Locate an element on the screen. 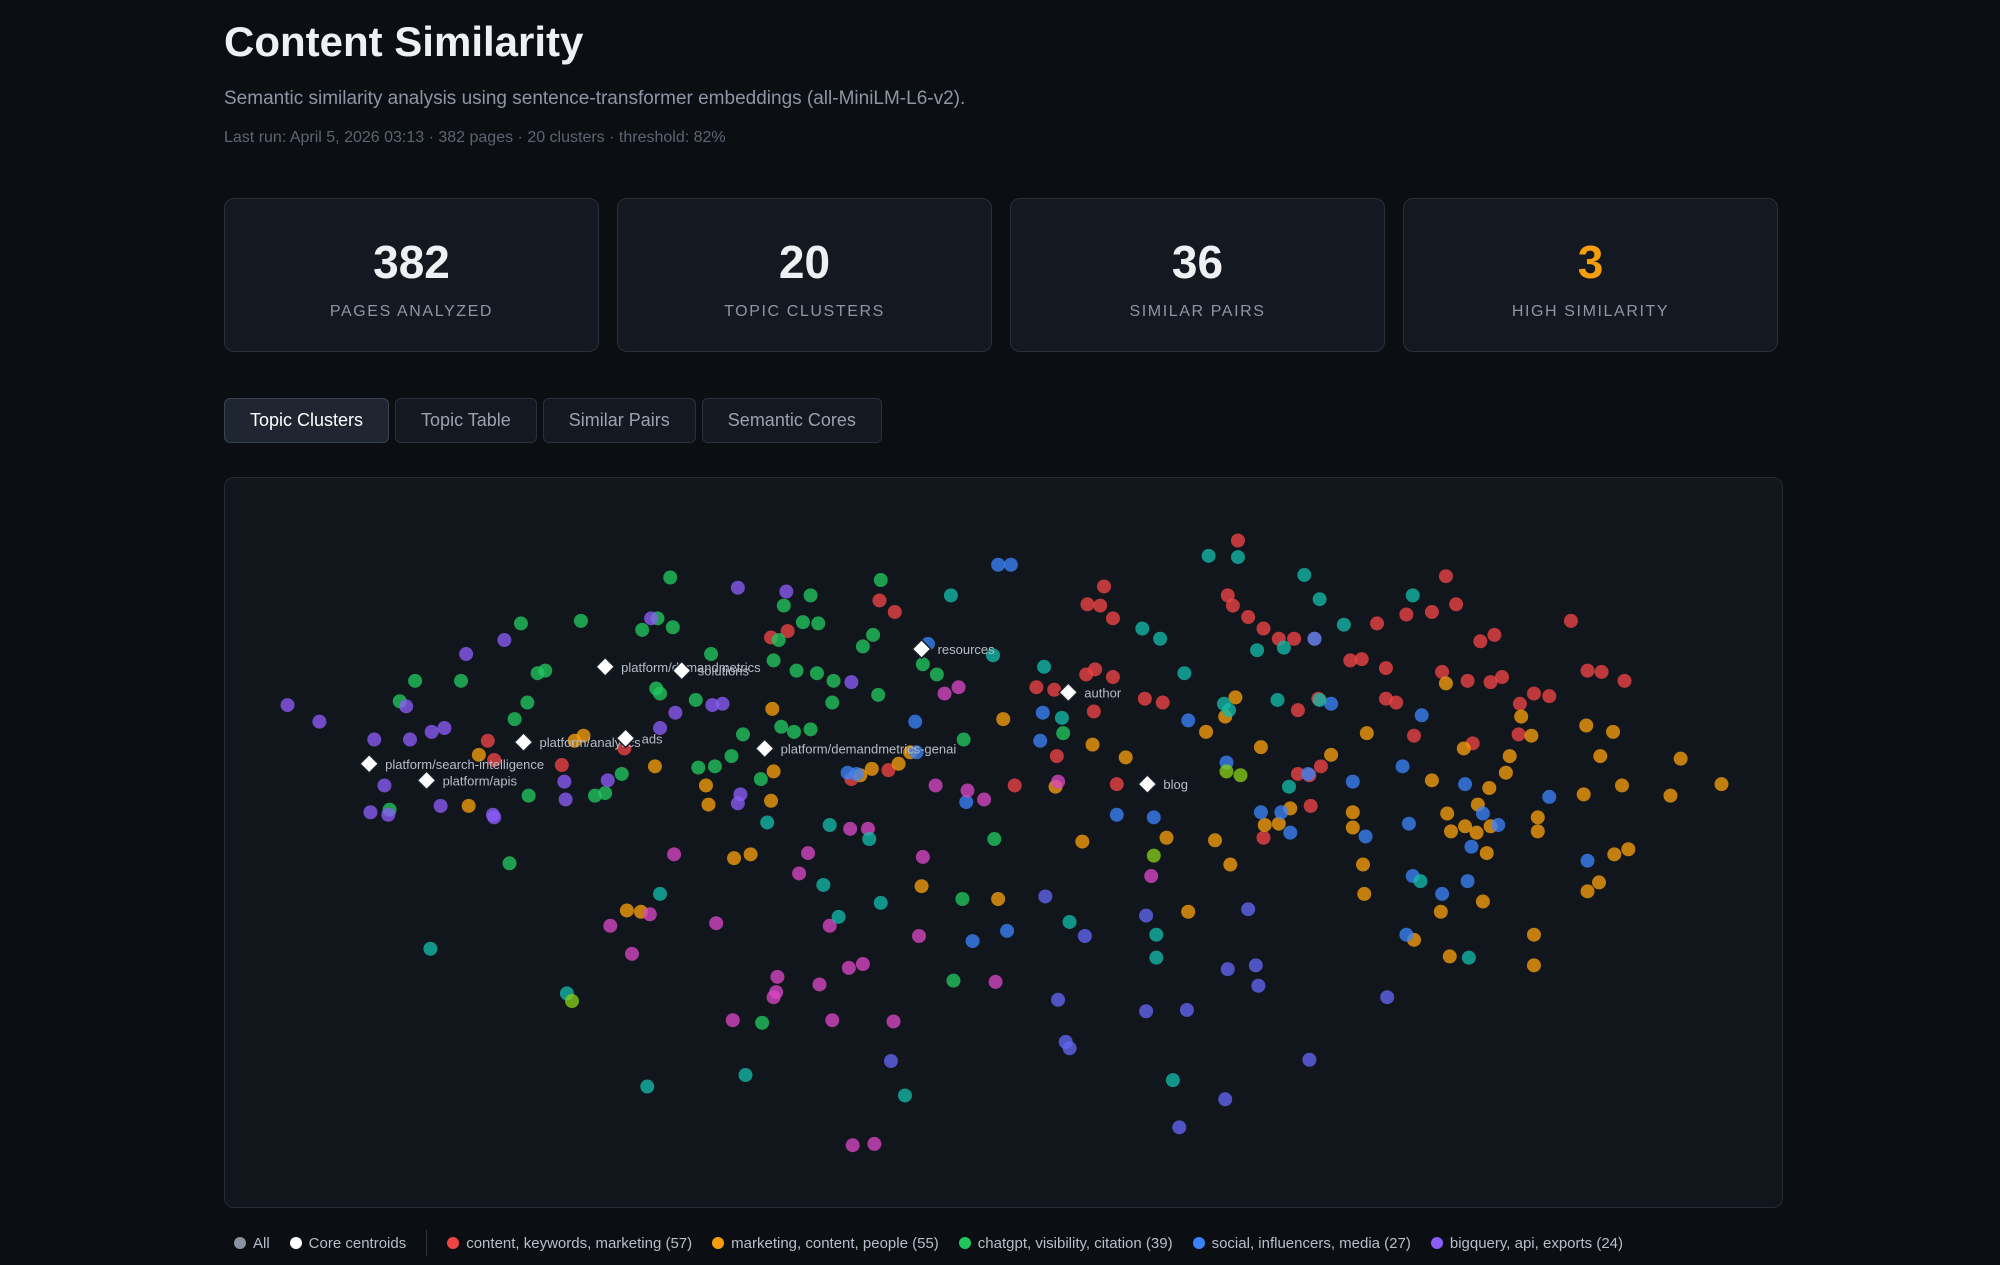 Image resolution: width=2000 pixels, height=1265 pixels. legend-filter: All is located at coordinates (252, 1243).